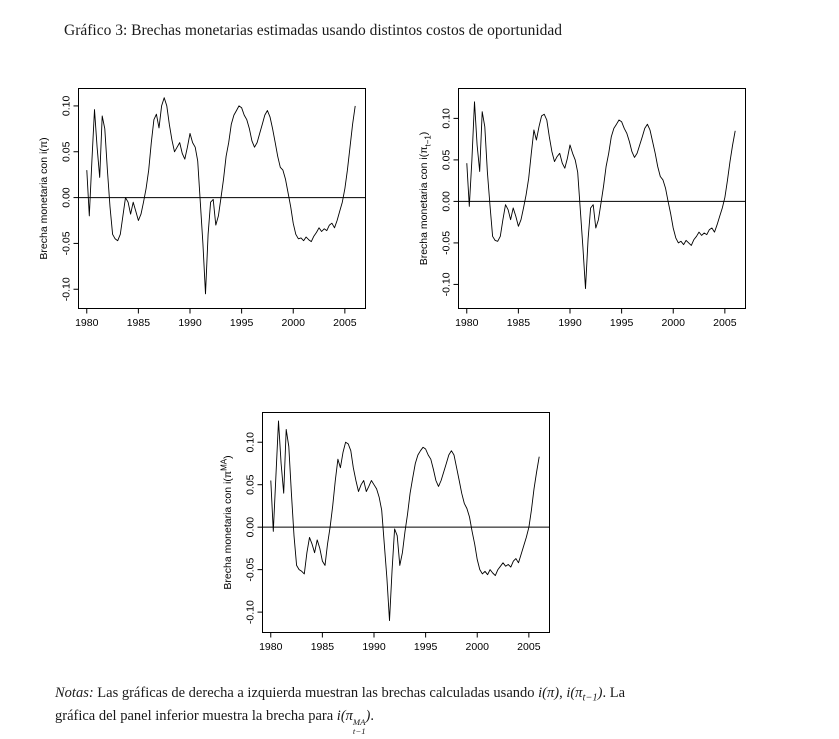  I want to click on math-i-pi-ma-supsub: MA t−1, so click(359, 727).